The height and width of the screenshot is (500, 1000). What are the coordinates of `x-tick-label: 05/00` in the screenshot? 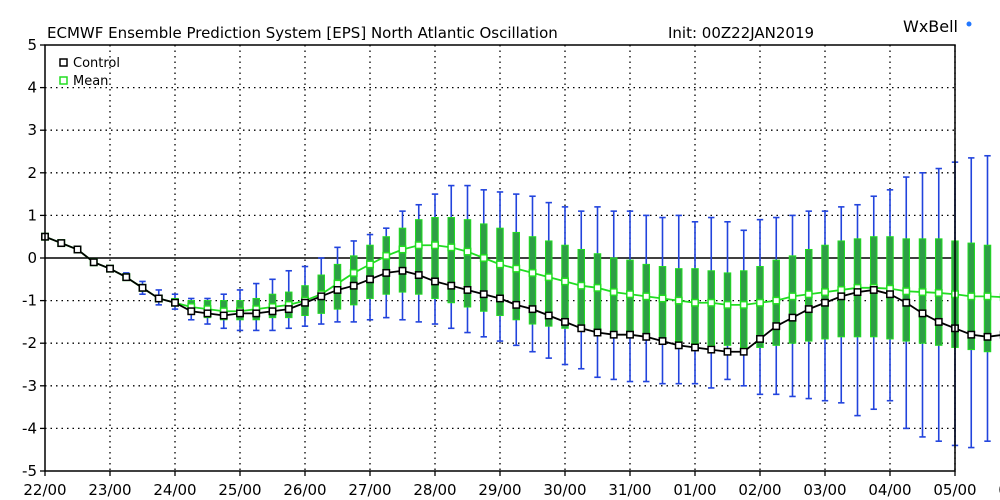 It's located at (954, 490).